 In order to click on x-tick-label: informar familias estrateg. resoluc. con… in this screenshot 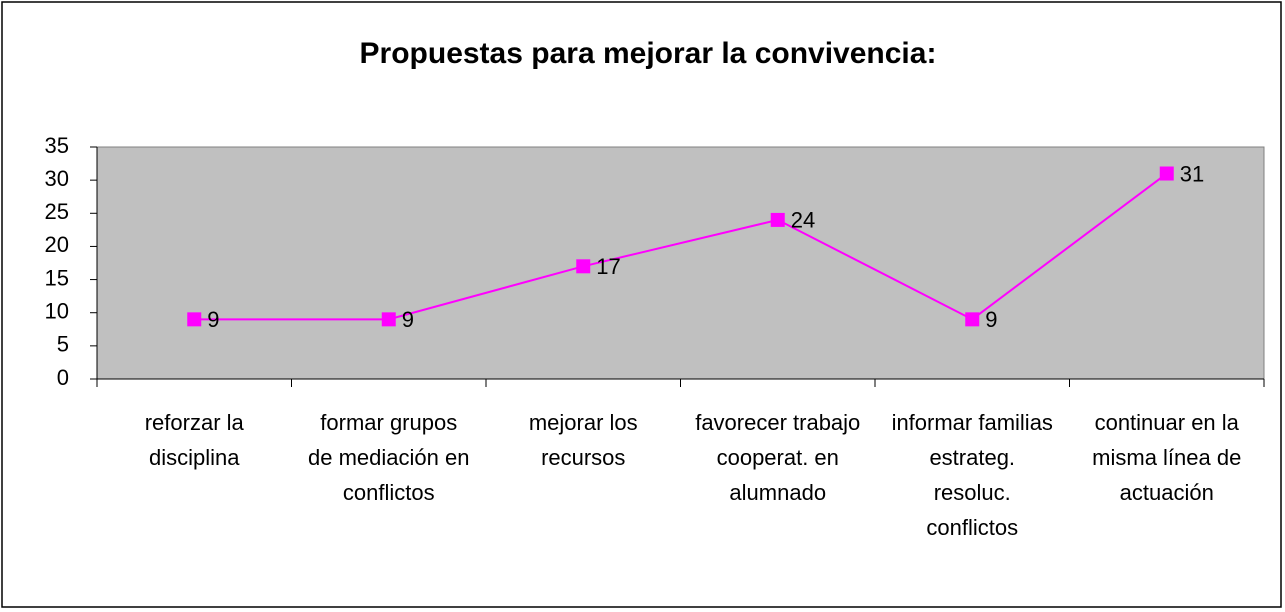, I will do `click(972, 475)`.